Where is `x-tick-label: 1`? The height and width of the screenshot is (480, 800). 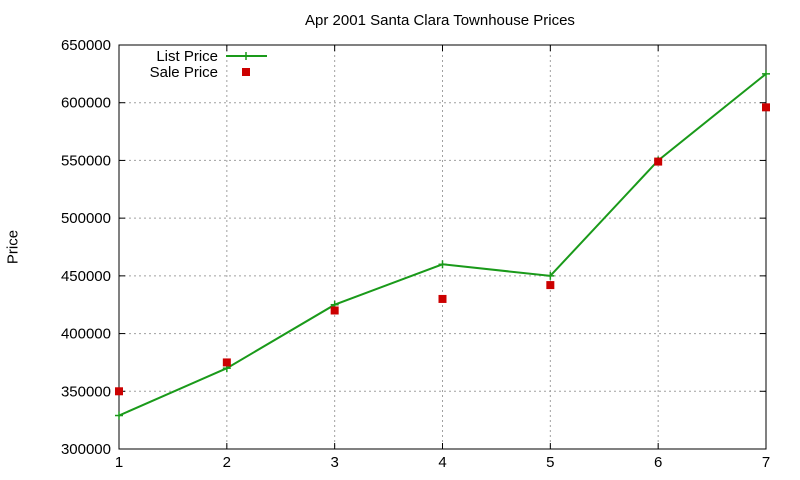
x-tick-label: 1 is located at coordinates (119, 462).